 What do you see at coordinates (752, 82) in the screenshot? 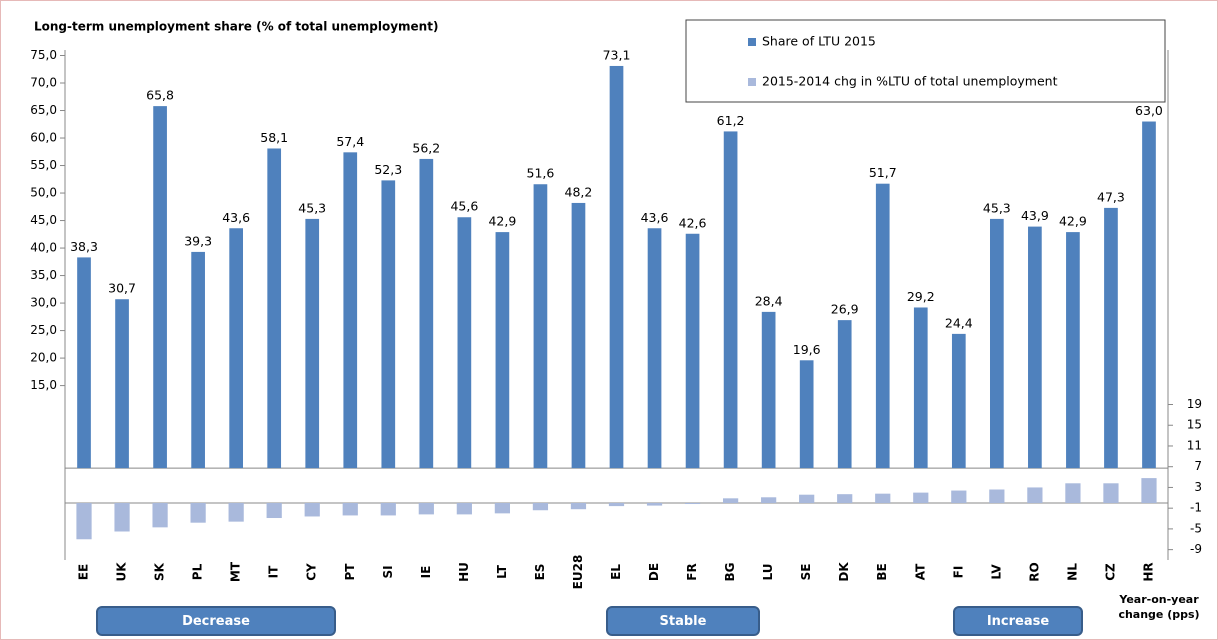
I see `legend-swatch` at bounding box center [752, 82].